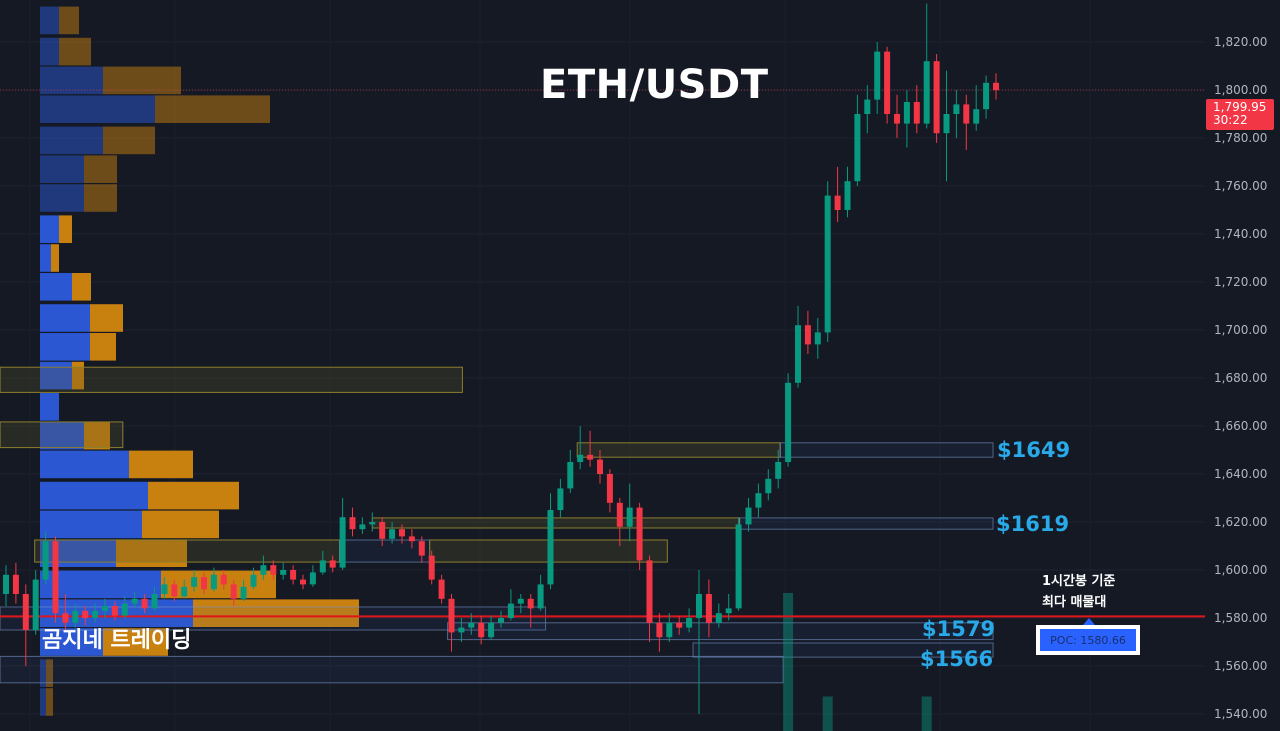 This screenshot has width=1280, height=731. I want to click on level-label-1566: $1566, so click(957, 659).